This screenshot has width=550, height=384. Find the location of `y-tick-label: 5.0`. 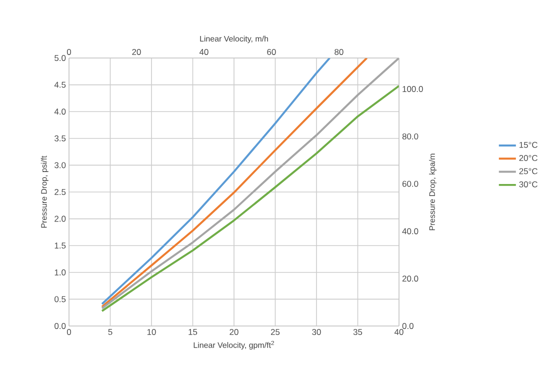

y-tick-label: 5.0 is located at coordinates (60, 58).